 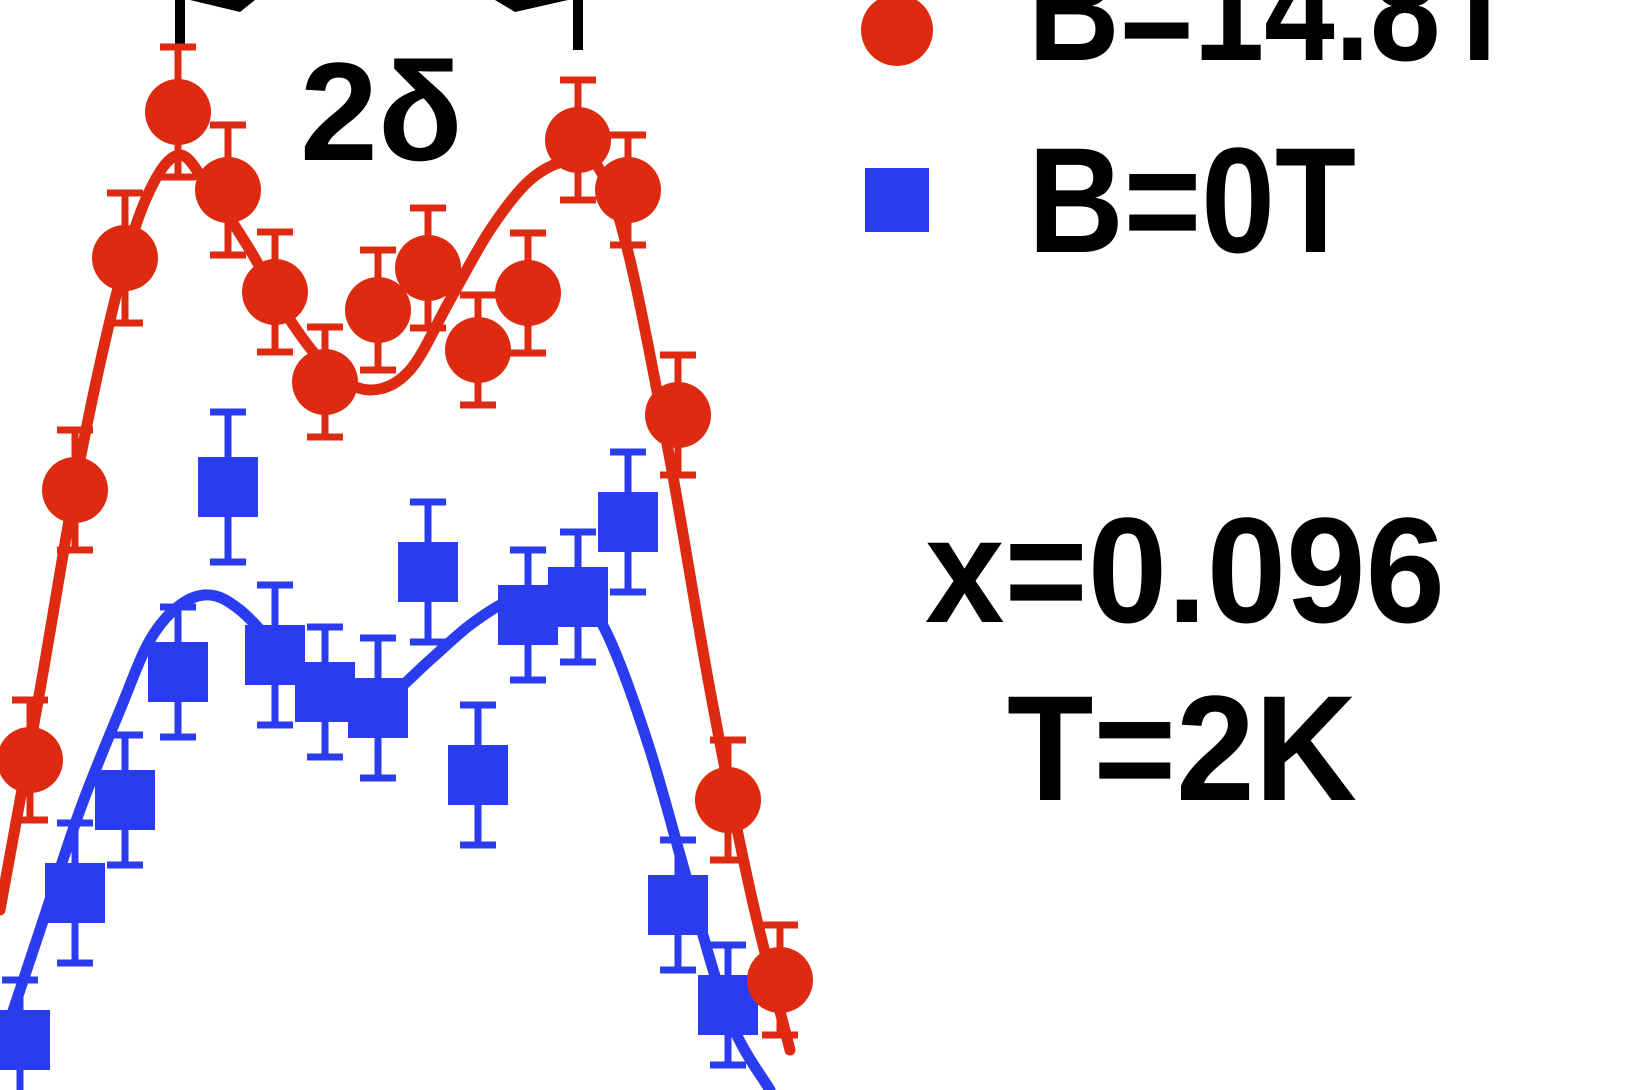 What do you see at coordinates (897, 200) in the screenshot?
I see `legend-marker-blue-square` at bounding box center [897, 200].